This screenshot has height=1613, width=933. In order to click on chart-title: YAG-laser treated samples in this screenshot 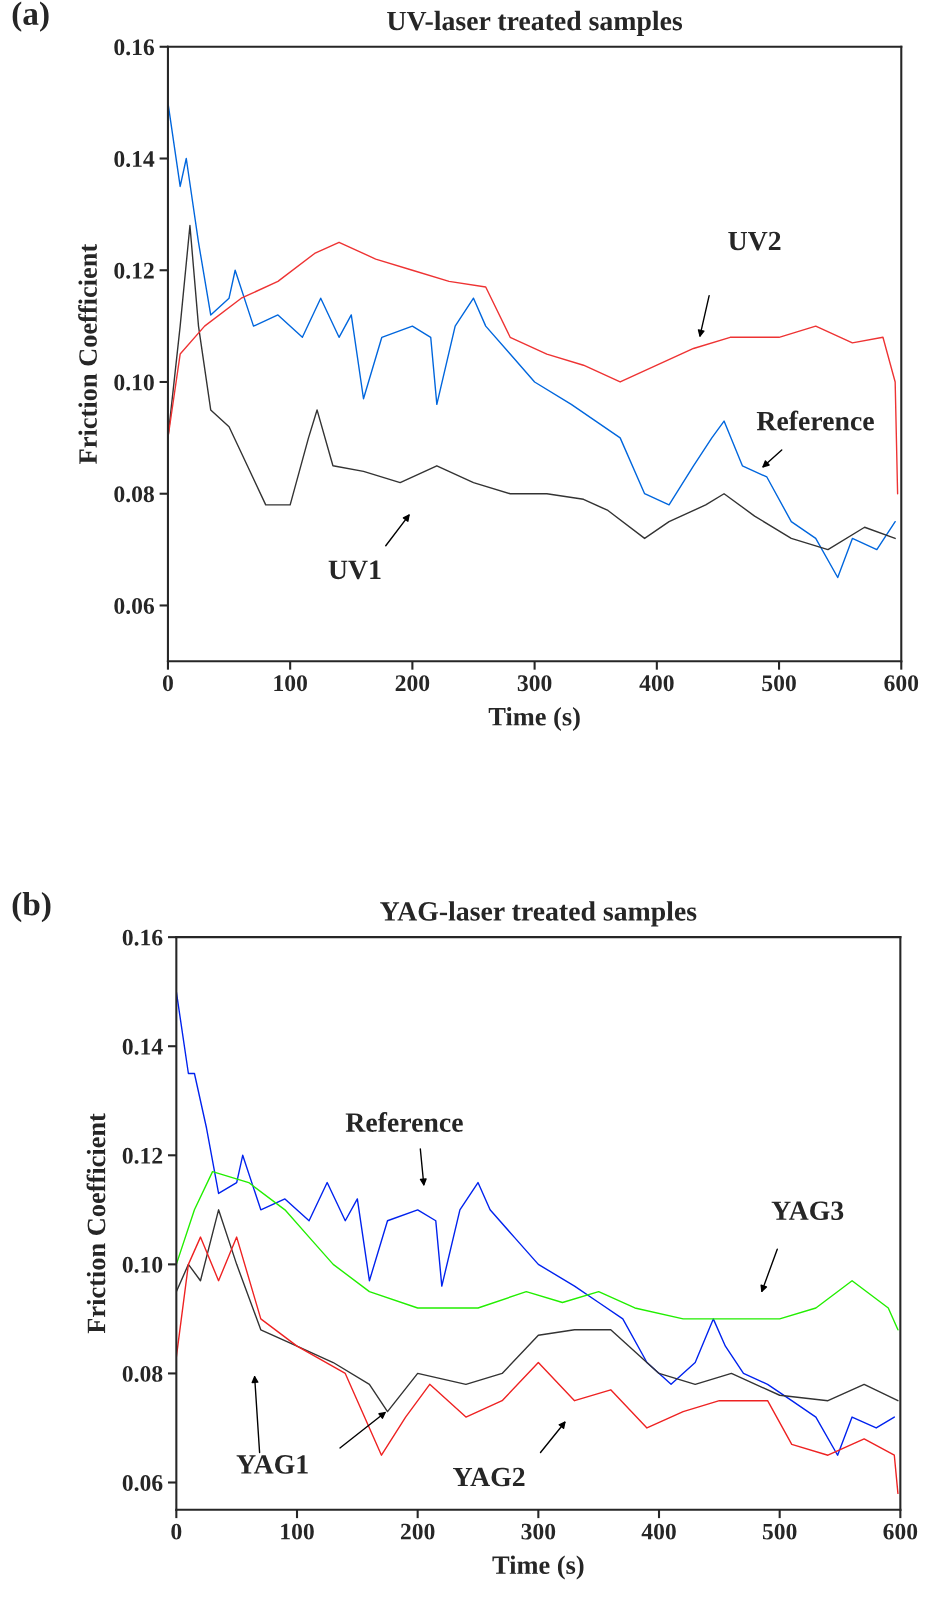, I will do `click(538, 914)`.